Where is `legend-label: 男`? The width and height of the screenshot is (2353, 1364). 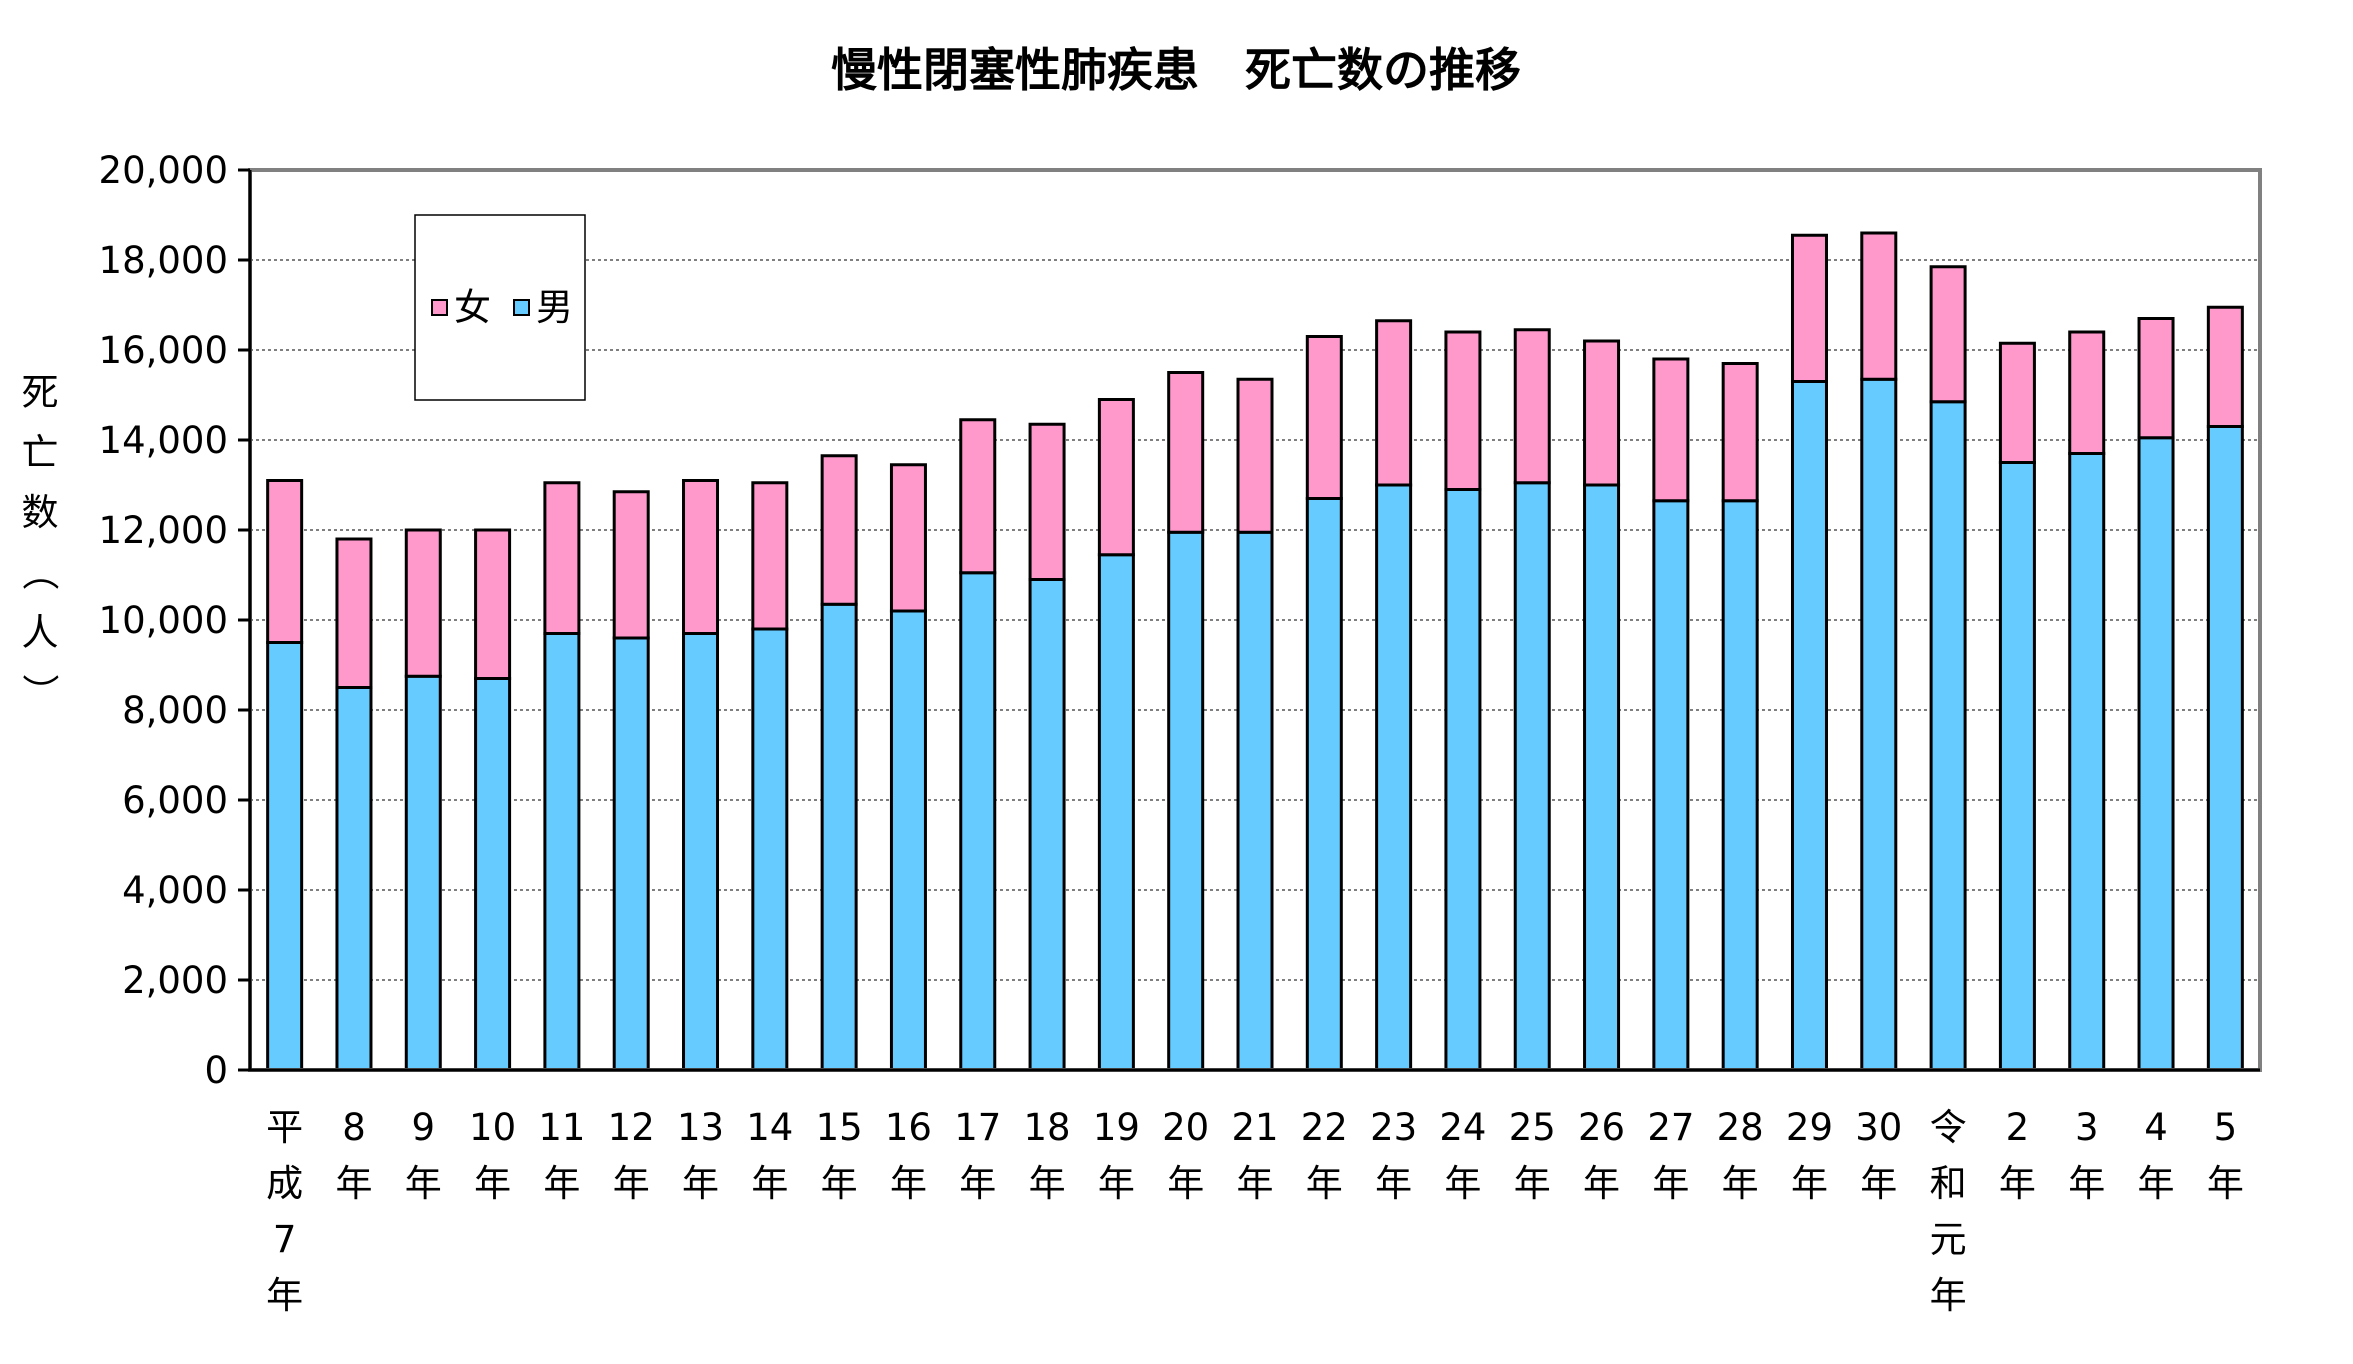 legend-label: 男 is located at coordinates (554, 307).